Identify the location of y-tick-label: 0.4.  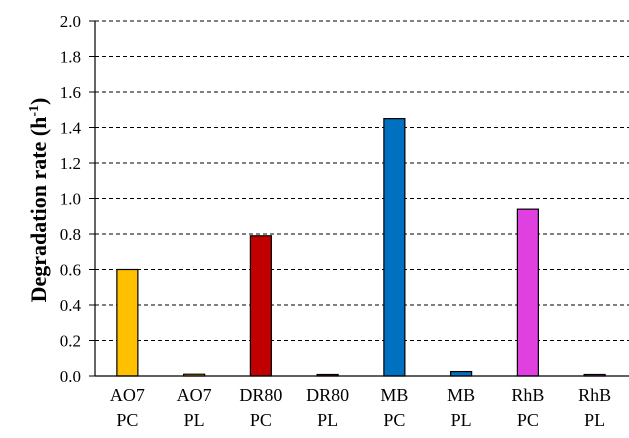
(71, 305).